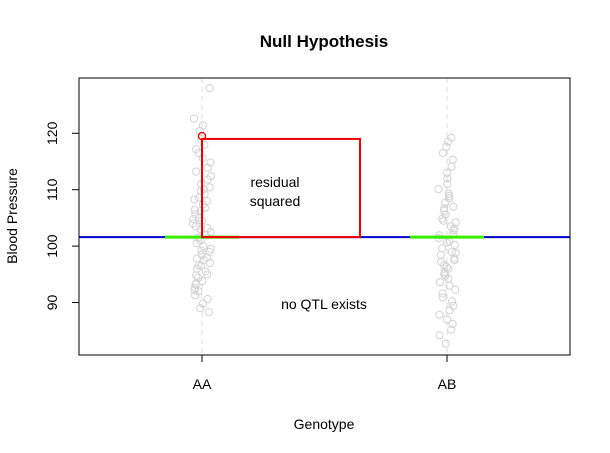  I want to click on y-tick-label: 90, so click(52, 303).